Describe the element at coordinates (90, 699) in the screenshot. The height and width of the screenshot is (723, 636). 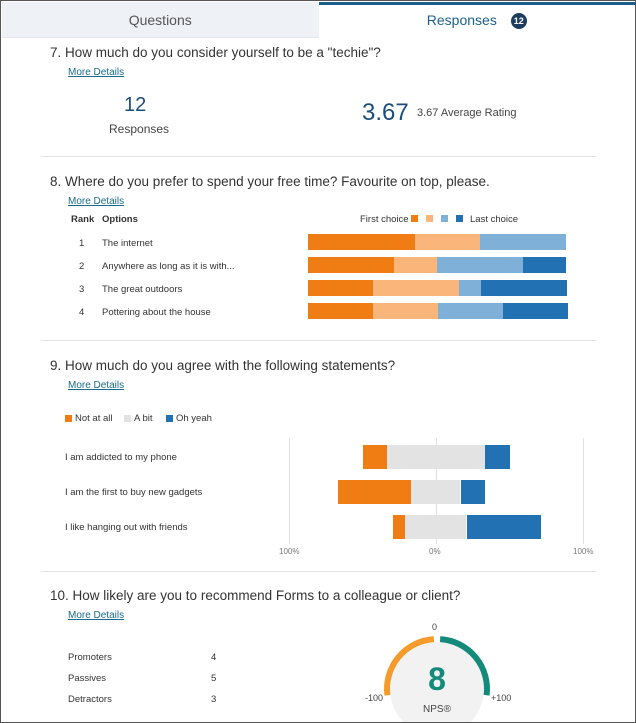
I see `detractors-label: Detractors` at that location.